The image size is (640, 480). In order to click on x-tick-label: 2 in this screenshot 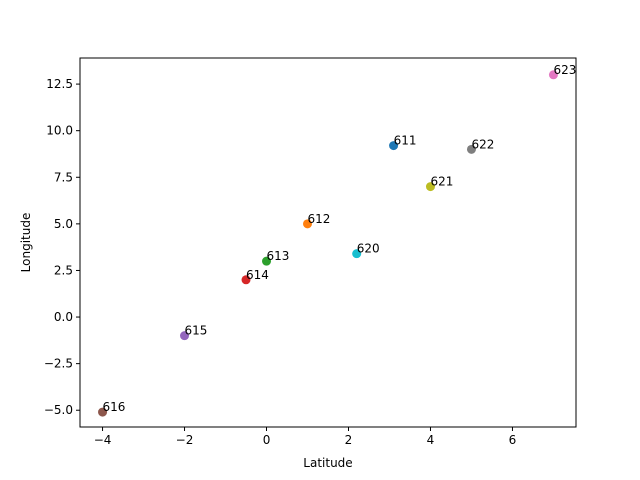, I will do `click(349, 440)`.